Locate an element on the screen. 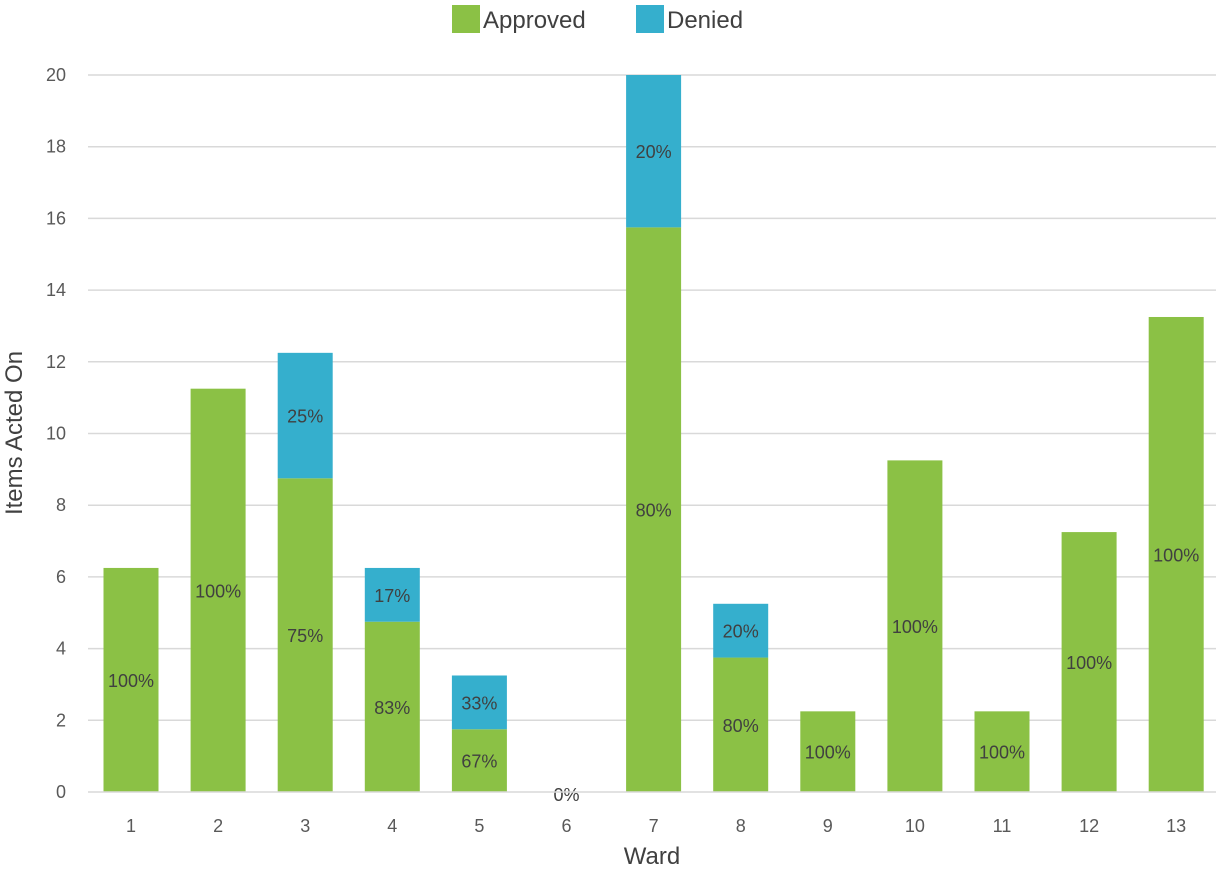 The height and width of the screenshot is (879, 1216). y-tick-label: 0 is located at coordinates (61, 792).